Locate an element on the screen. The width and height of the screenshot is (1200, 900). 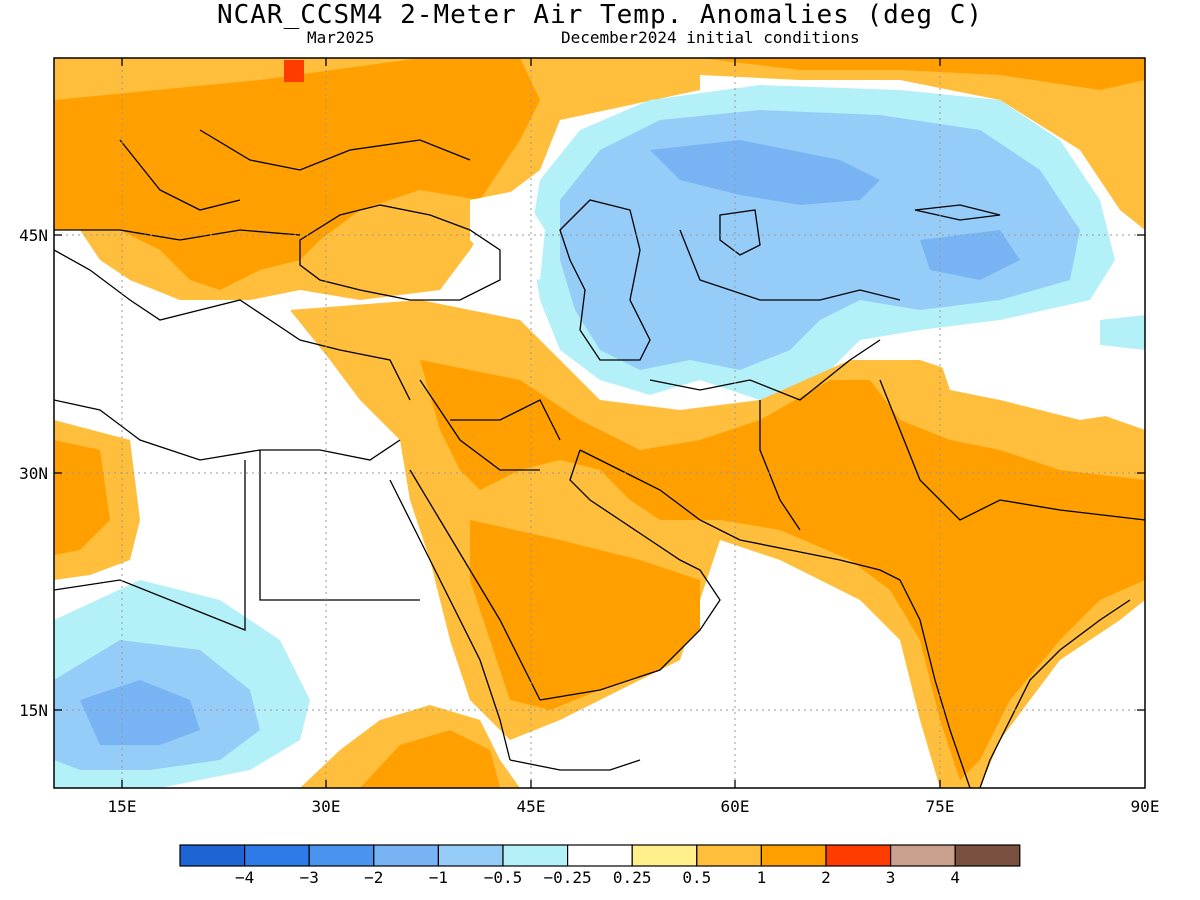
colorbar-label: −1 is located at coordinates (438, 877).